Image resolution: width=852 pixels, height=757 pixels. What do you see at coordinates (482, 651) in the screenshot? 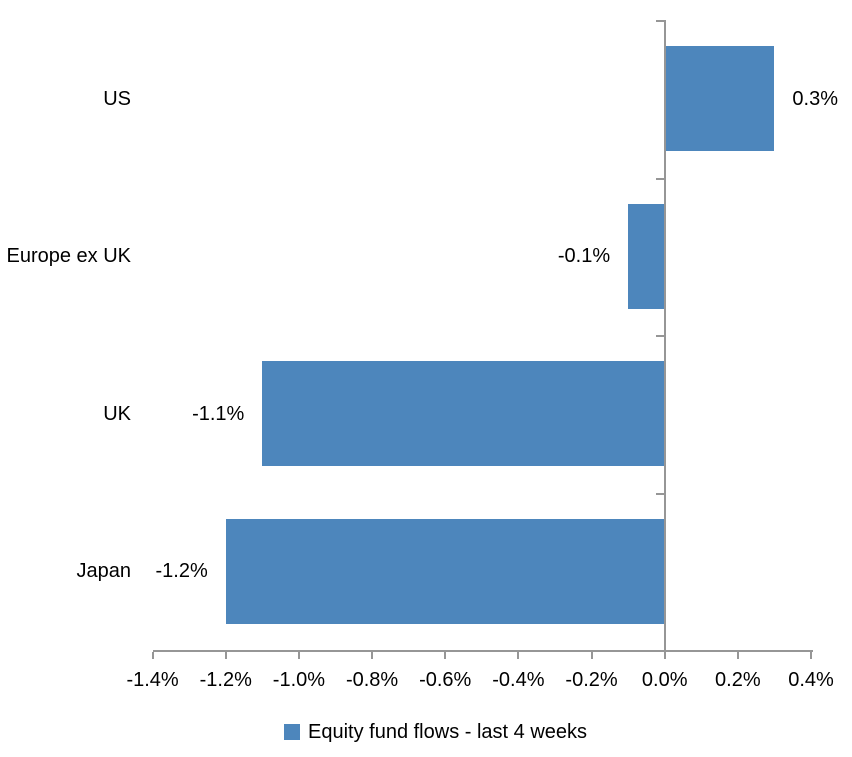
I see `x-axis-line` at bounding box center [482, 651].